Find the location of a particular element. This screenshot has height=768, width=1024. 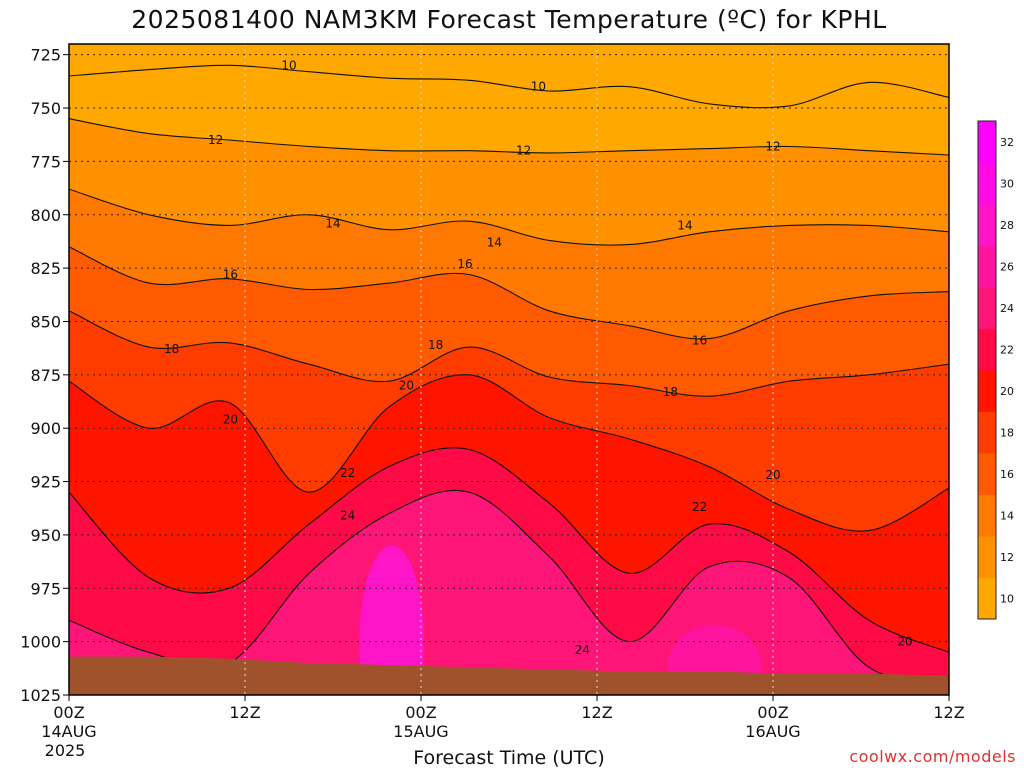

y-tick-850: 850 is located at coordinates (45, 321).